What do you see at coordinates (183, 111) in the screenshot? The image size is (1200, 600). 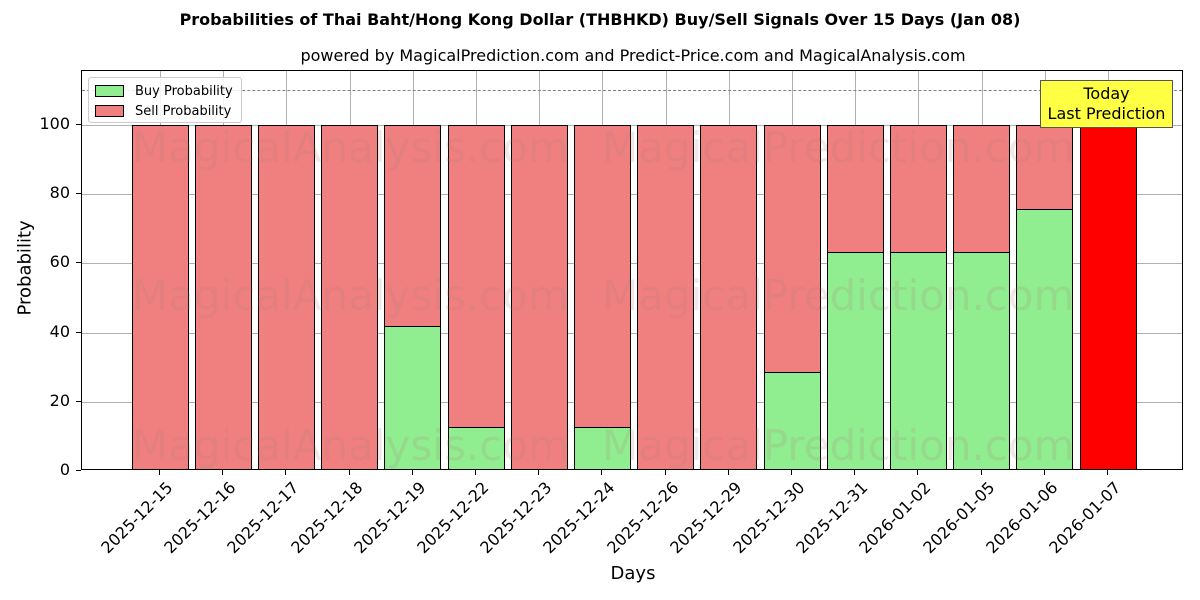 I see `legend-sell-label: Sell Probability` at bounding box center [183, 111].